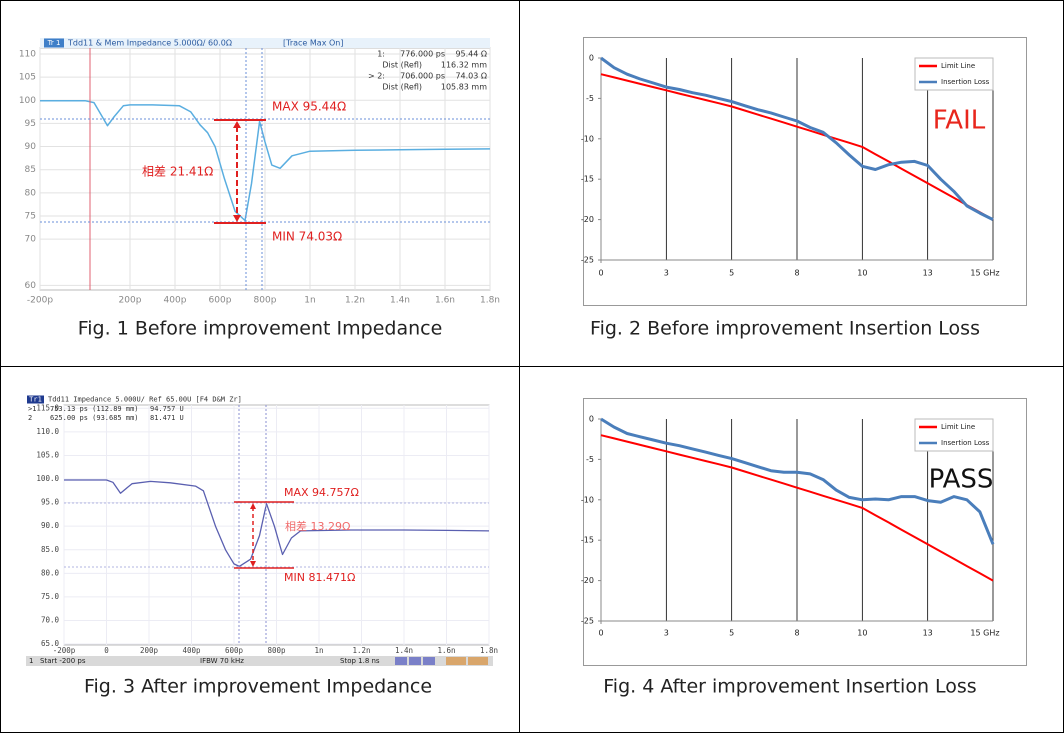  I want to click on x-tick-label: 5, so click(731, 273).